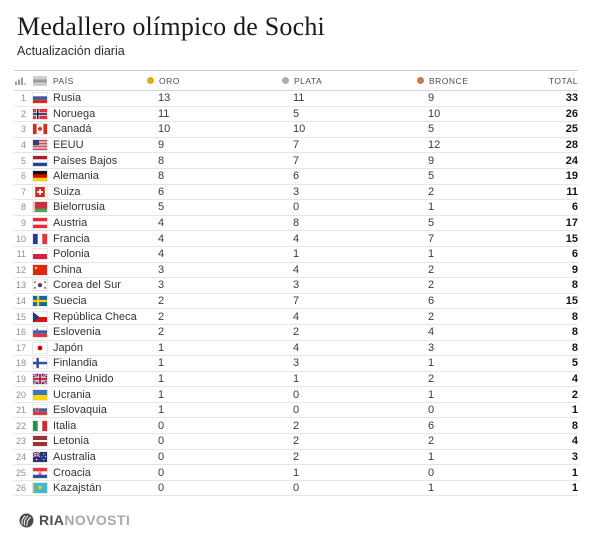 Image resolution: width=600 pixels, height=536 pixels. I want to click on country-name: Italia, so click(65, 425).